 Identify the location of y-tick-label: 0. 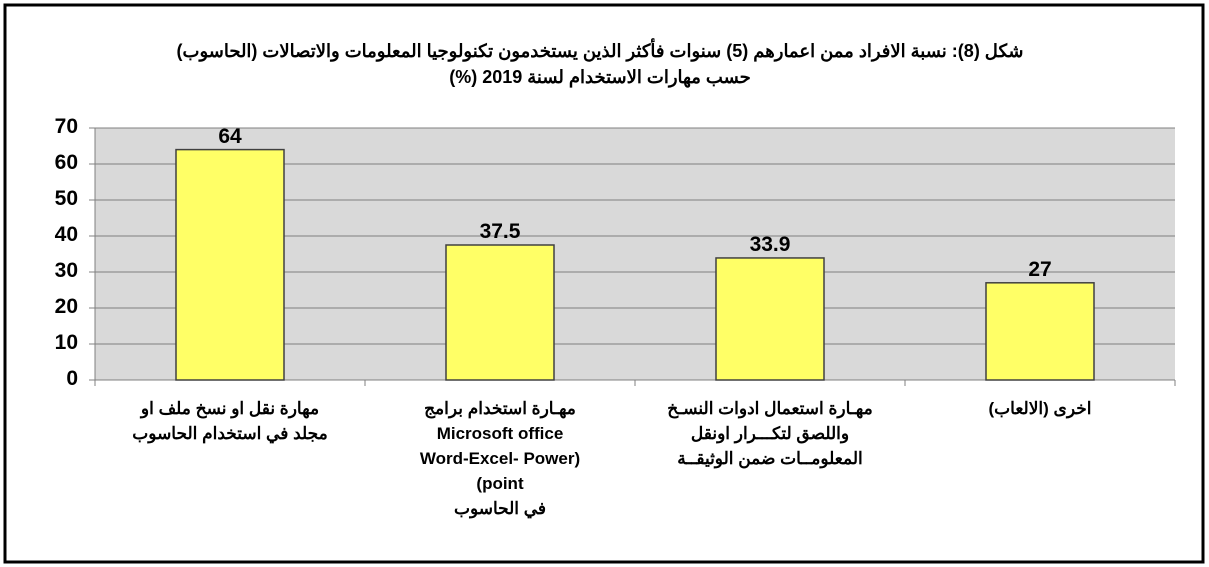
(72, 378).